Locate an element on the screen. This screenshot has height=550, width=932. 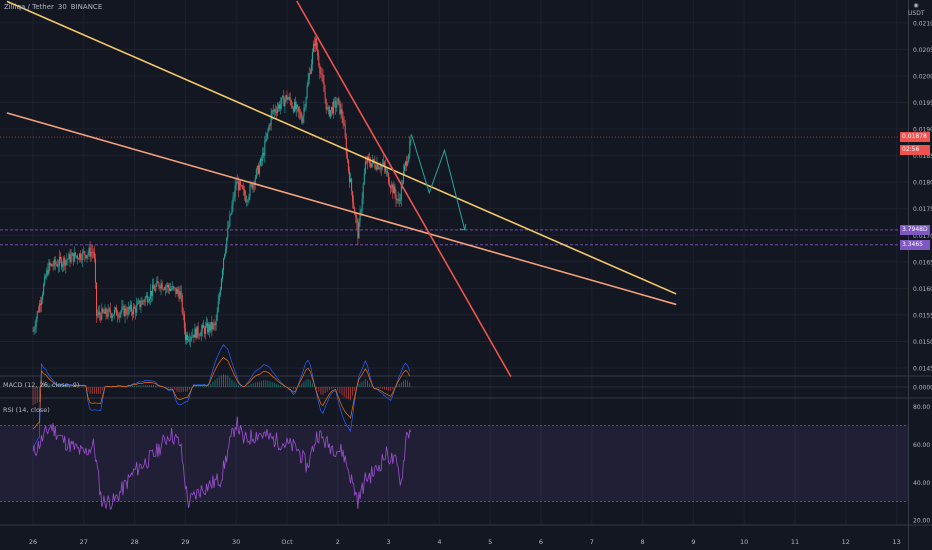
price-tick-label: 0.02050 is located at coordinates (922, 50).